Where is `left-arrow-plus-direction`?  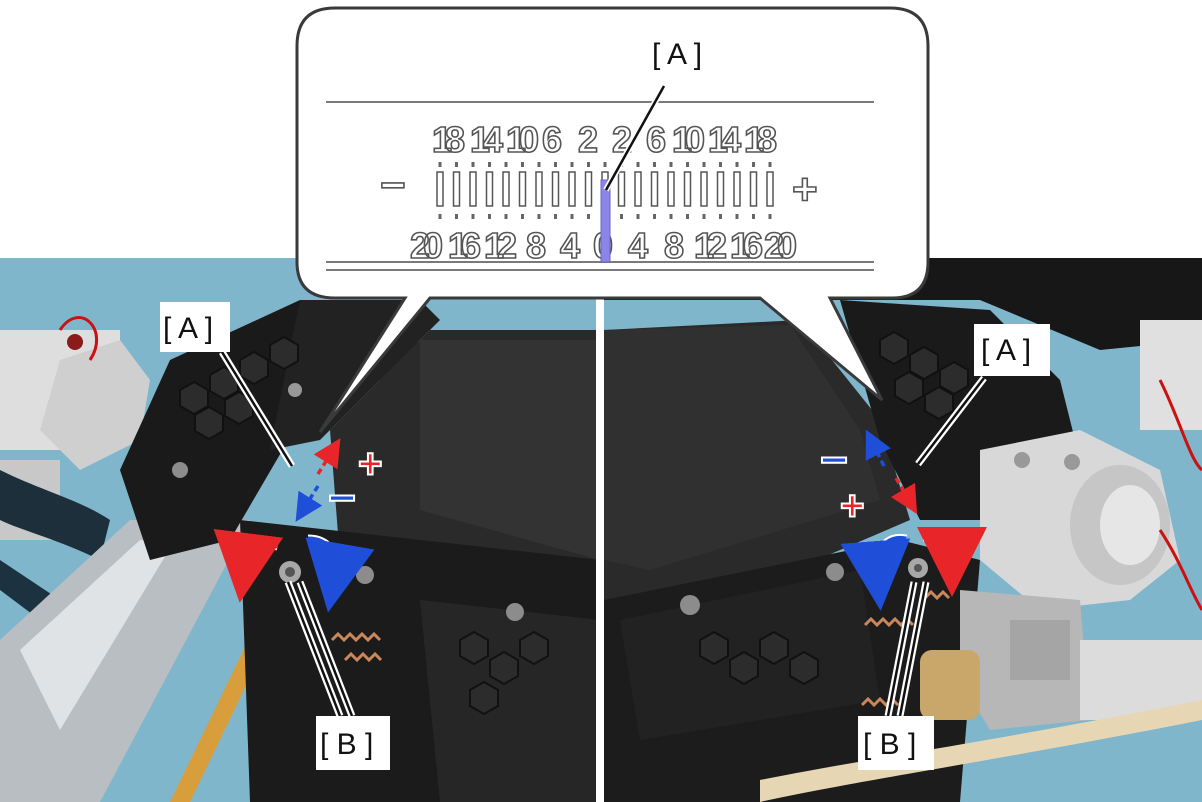 left-arrow-plus-direction is located at coordinates (327, 456).